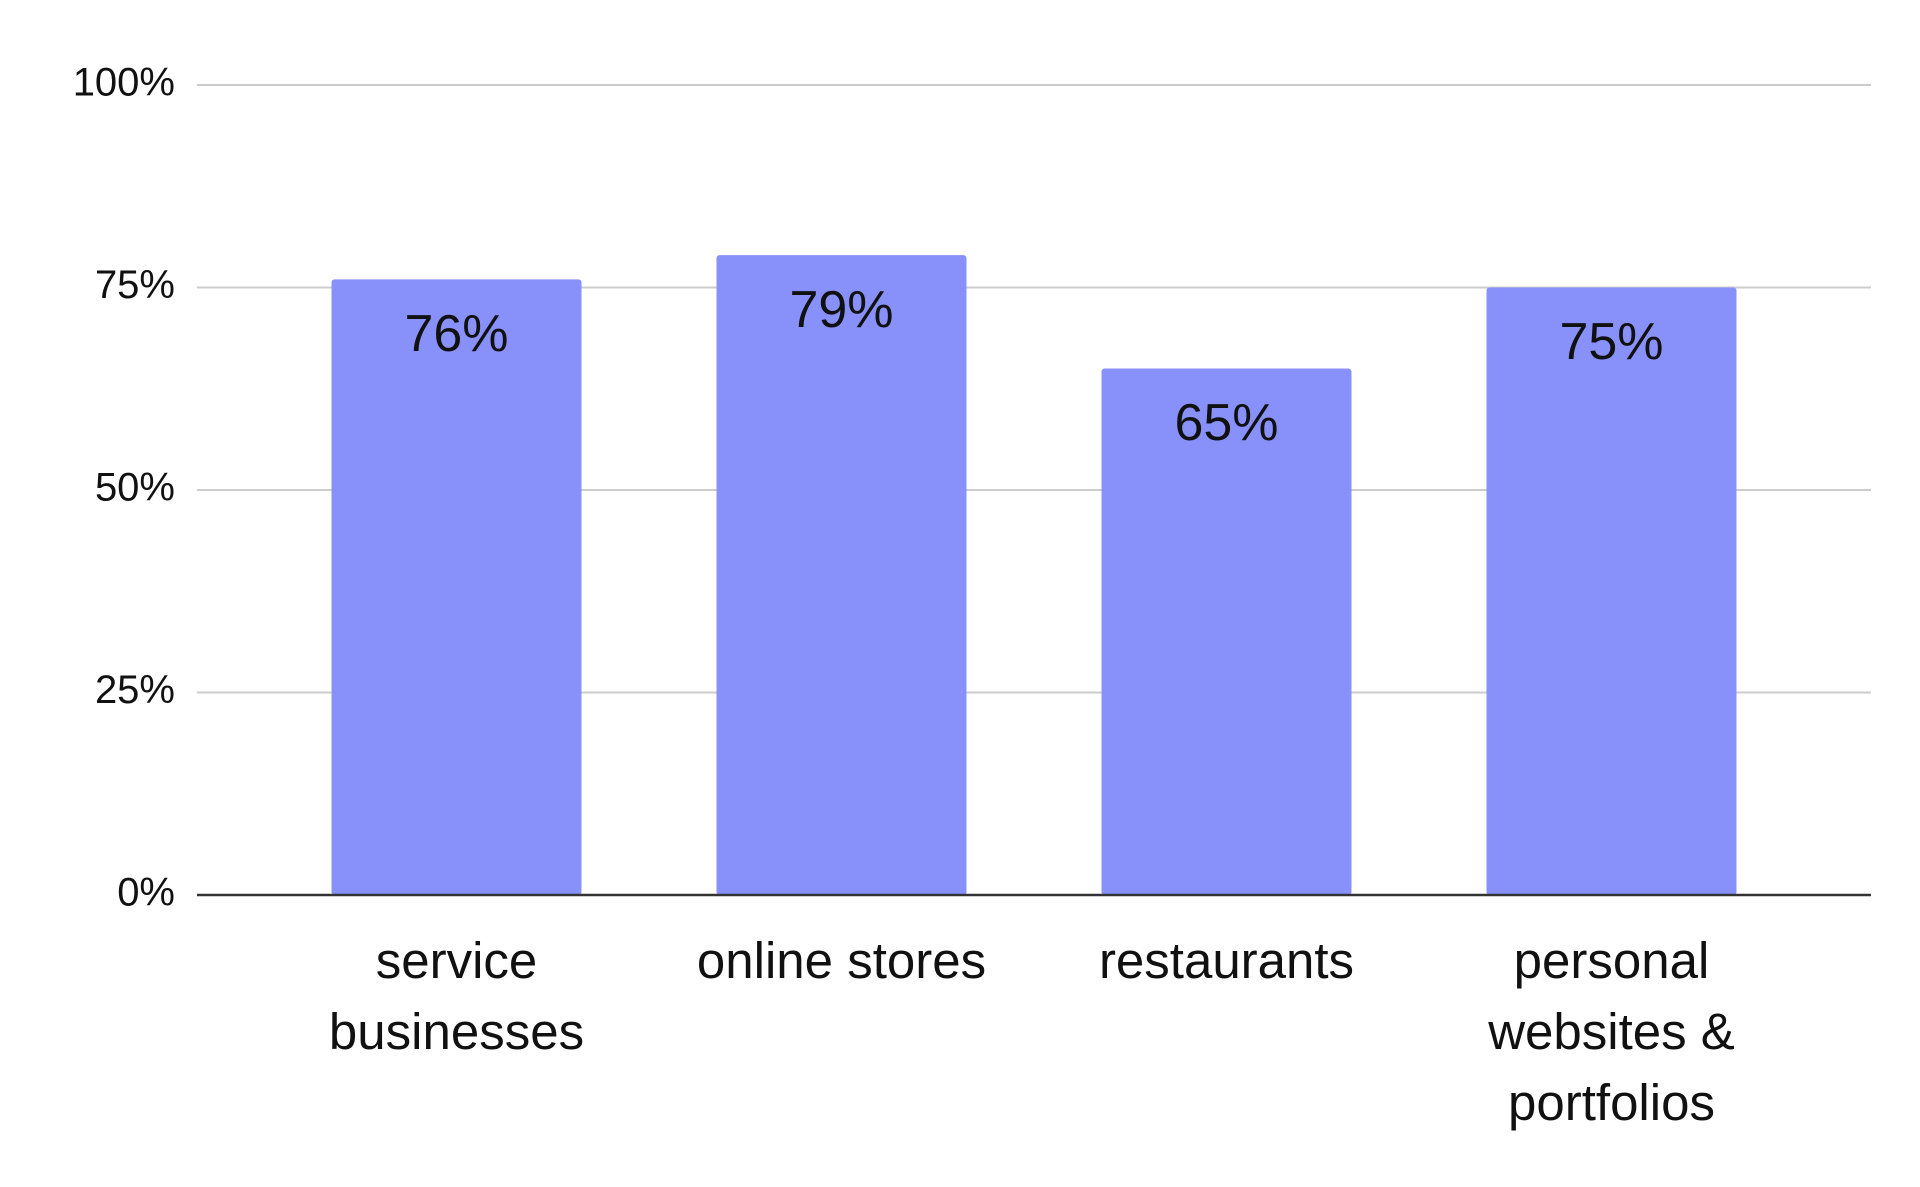 The image size is (1920, 1187). What do you see at coordinates (1611, 1031) in the screenshot?
I see `x-tick-label: personal websites & portfolios` at bounding box center [1611, 1031].